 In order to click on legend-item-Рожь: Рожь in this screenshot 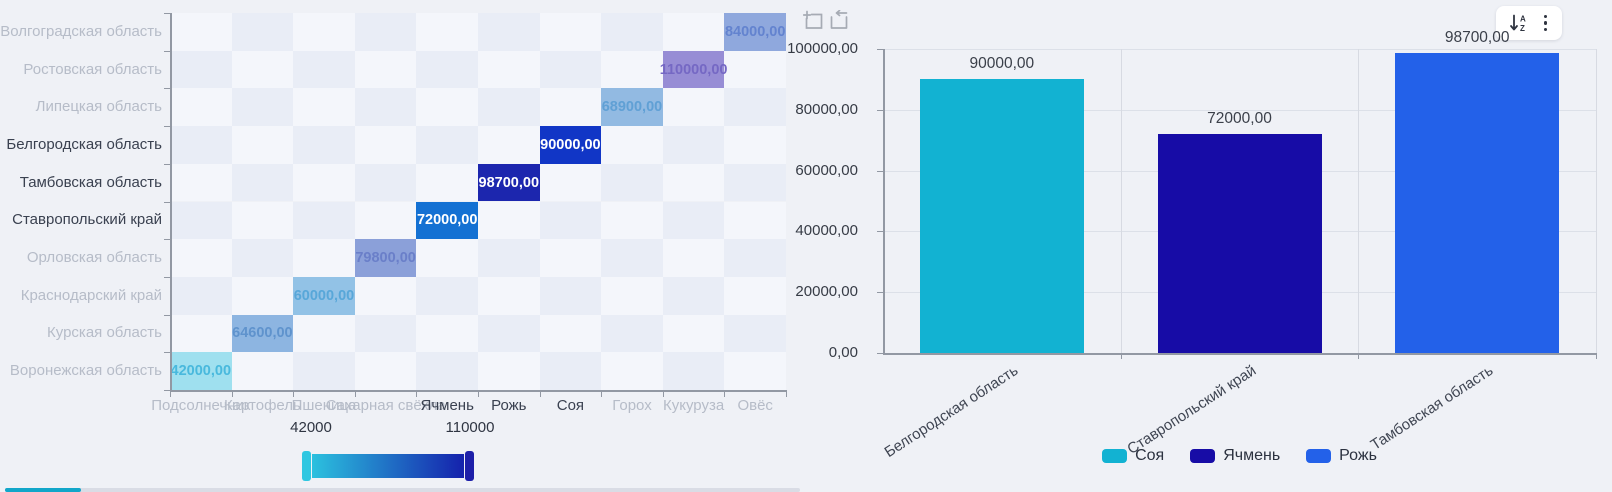, I will do `click(1341, 456)`.